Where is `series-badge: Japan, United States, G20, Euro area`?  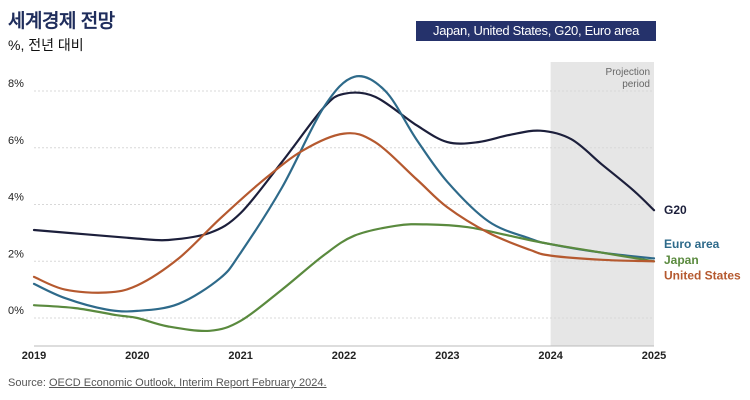 series-badge: Japan, United States, G20, Euro area is located at coordinates (536, 31).